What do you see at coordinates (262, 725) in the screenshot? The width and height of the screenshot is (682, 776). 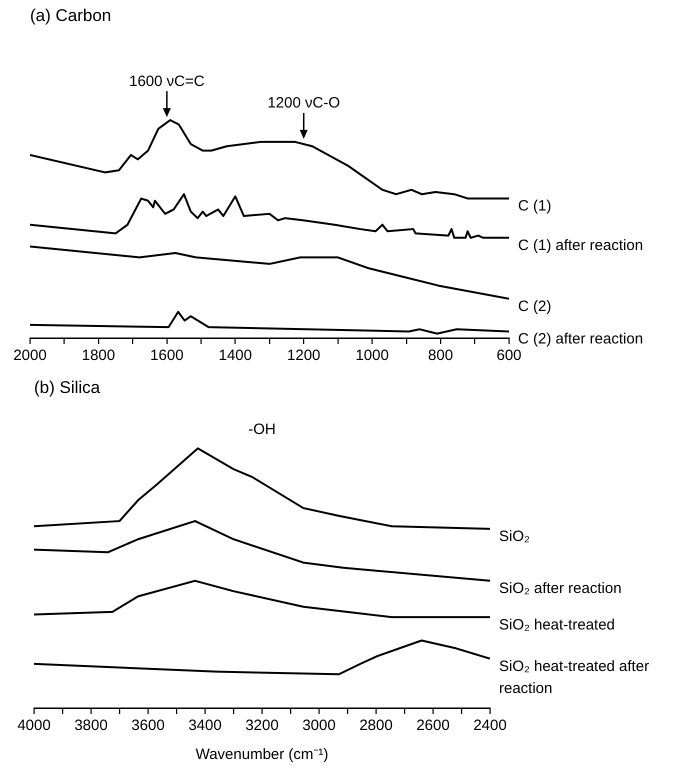 I see `x-tick-label: 3200` at bounding box center [262, 725].